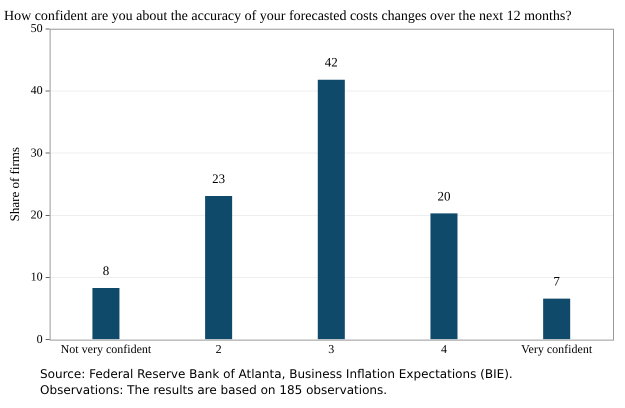 This screenshot has height=408, width=625. Describe the element at coordinates (14, 184) in the screenshot. I see `y-axis-title: Share of firms` at that location.